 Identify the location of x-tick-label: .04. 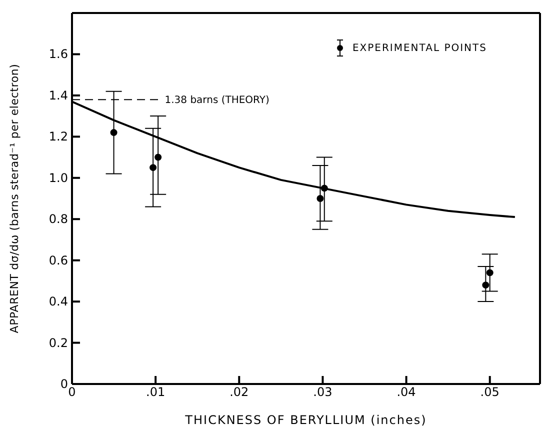
(406, 392).